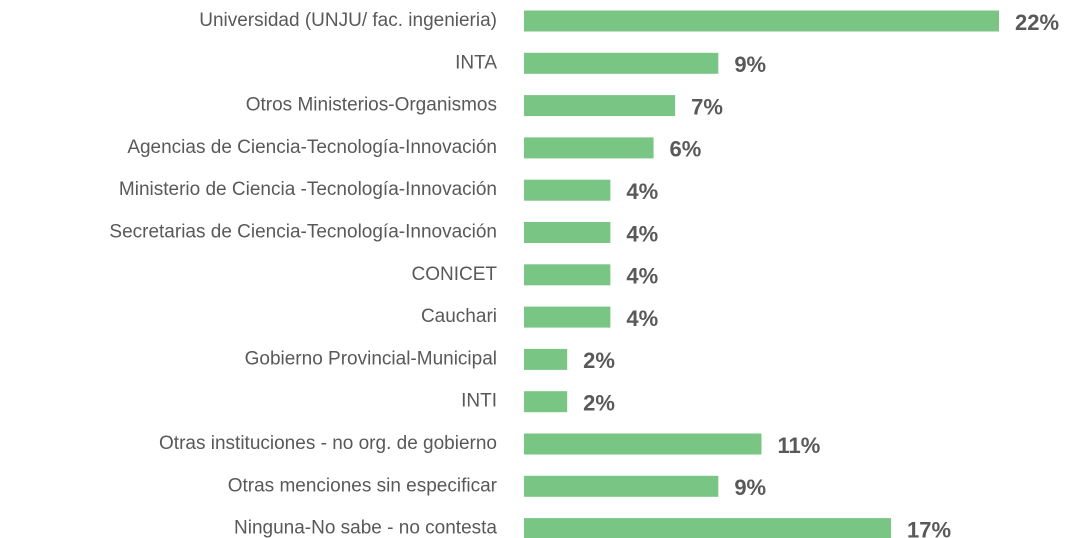  Describe the element at coordinates (371, 105) in the screenshot. I see `category-label: Otros Ministerios-Organismos` at that location.